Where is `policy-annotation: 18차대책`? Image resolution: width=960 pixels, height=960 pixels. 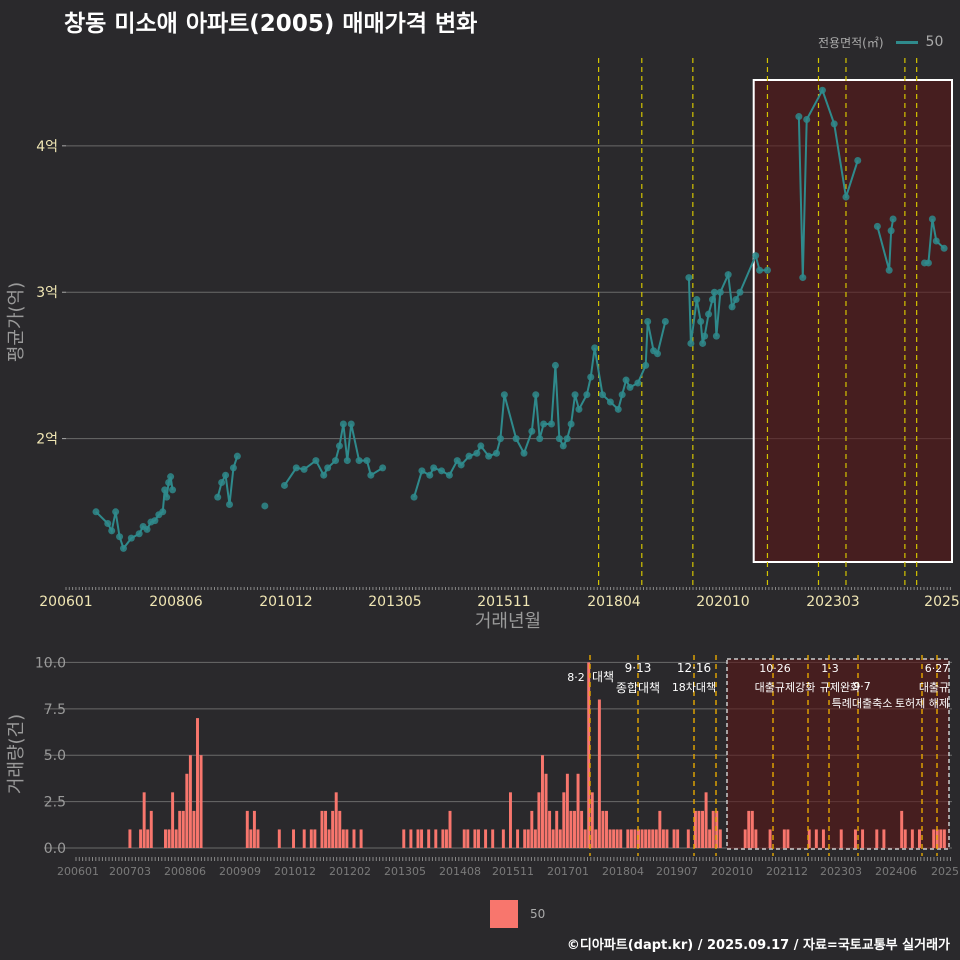
policy-annotation: 18차대책 is located at coordinates (694, 687).